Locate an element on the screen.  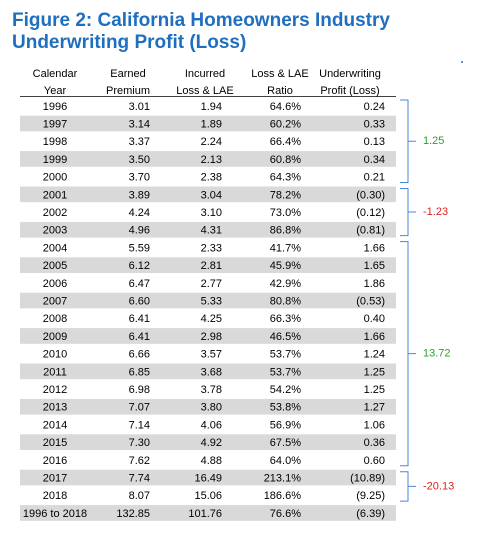
cell: 1999 is located at coordinates (55, 160).